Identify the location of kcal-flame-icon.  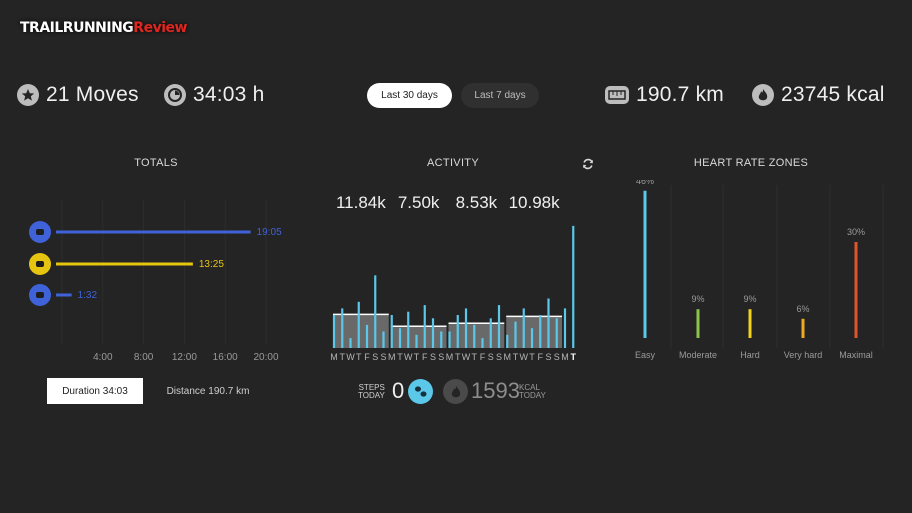
(455, 391).